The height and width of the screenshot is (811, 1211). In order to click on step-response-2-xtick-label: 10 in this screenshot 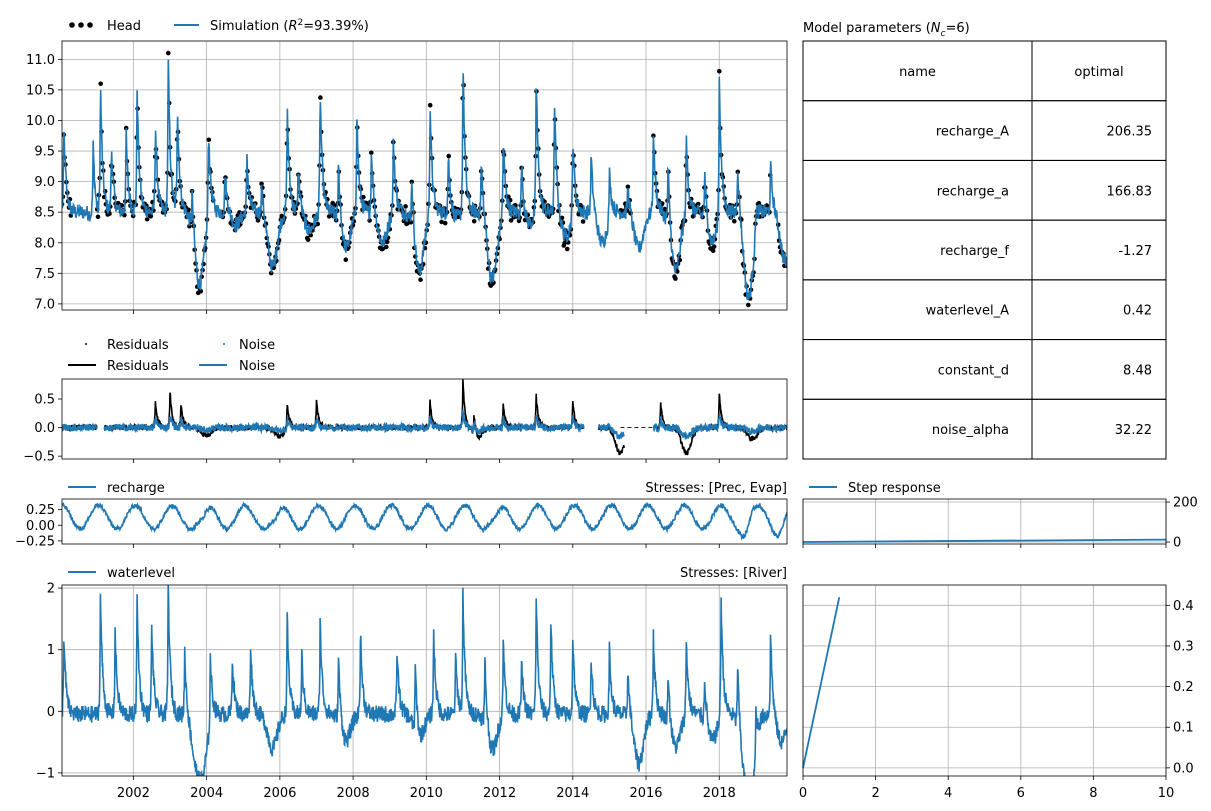, I will do `click(1166, 793)`.